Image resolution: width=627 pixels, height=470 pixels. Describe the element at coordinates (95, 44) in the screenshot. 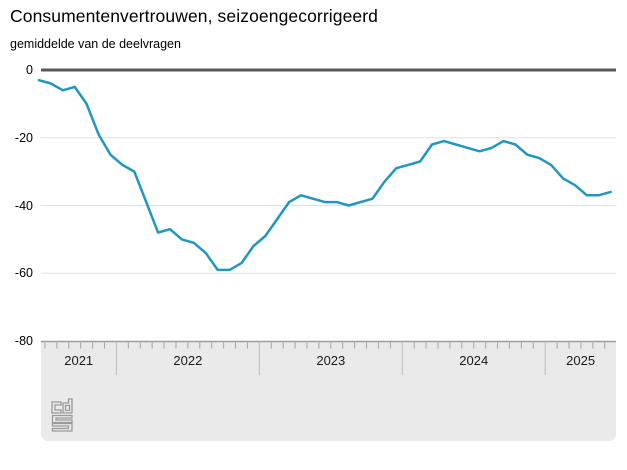

I see `chart-subtitle: gemiddelde van de deelvragen` at that location.